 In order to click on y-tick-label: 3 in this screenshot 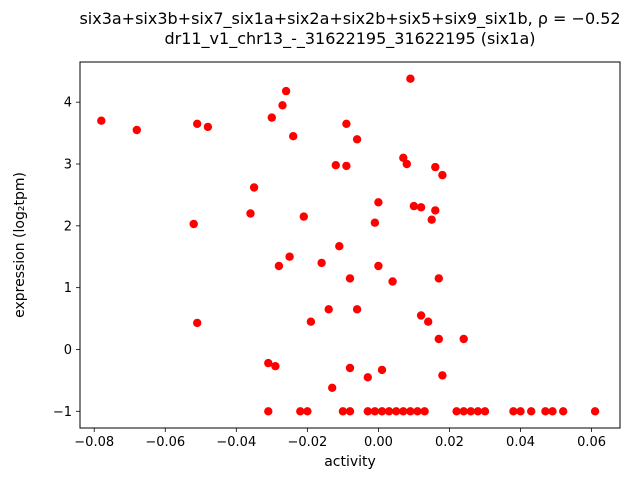, I will do `click(68, 165)`.